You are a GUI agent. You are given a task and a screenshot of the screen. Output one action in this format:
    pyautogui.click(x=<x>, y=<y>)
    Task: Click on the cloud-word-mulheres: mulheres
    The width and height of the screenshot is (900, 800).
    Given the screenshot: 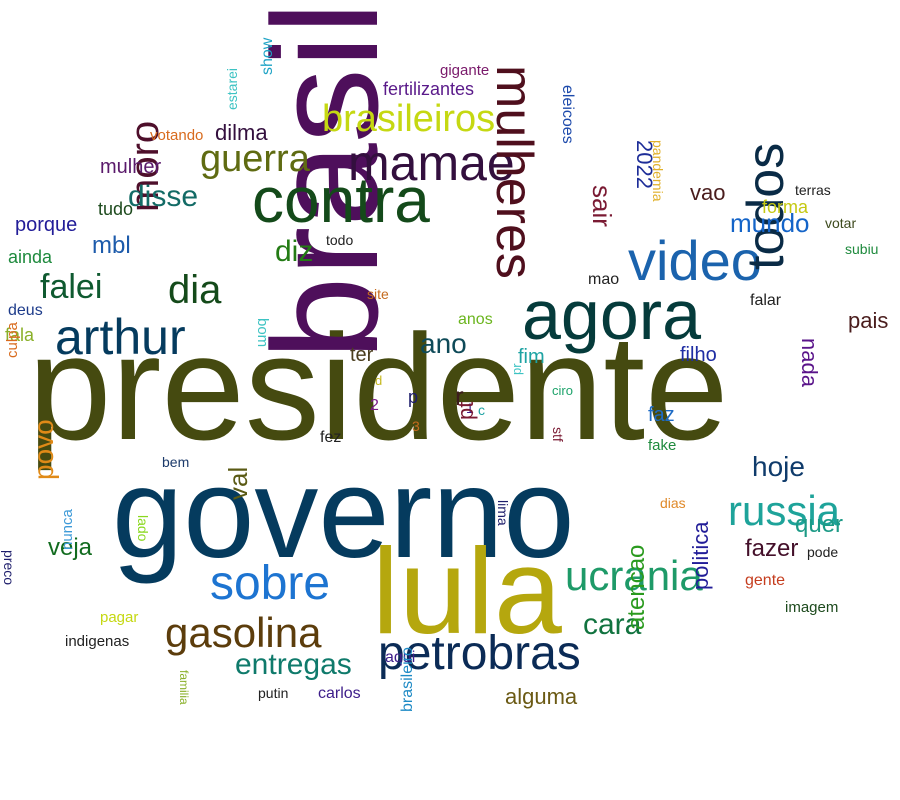 What is the action you would take?
    pyautogui.click(x=514, y=172)
    